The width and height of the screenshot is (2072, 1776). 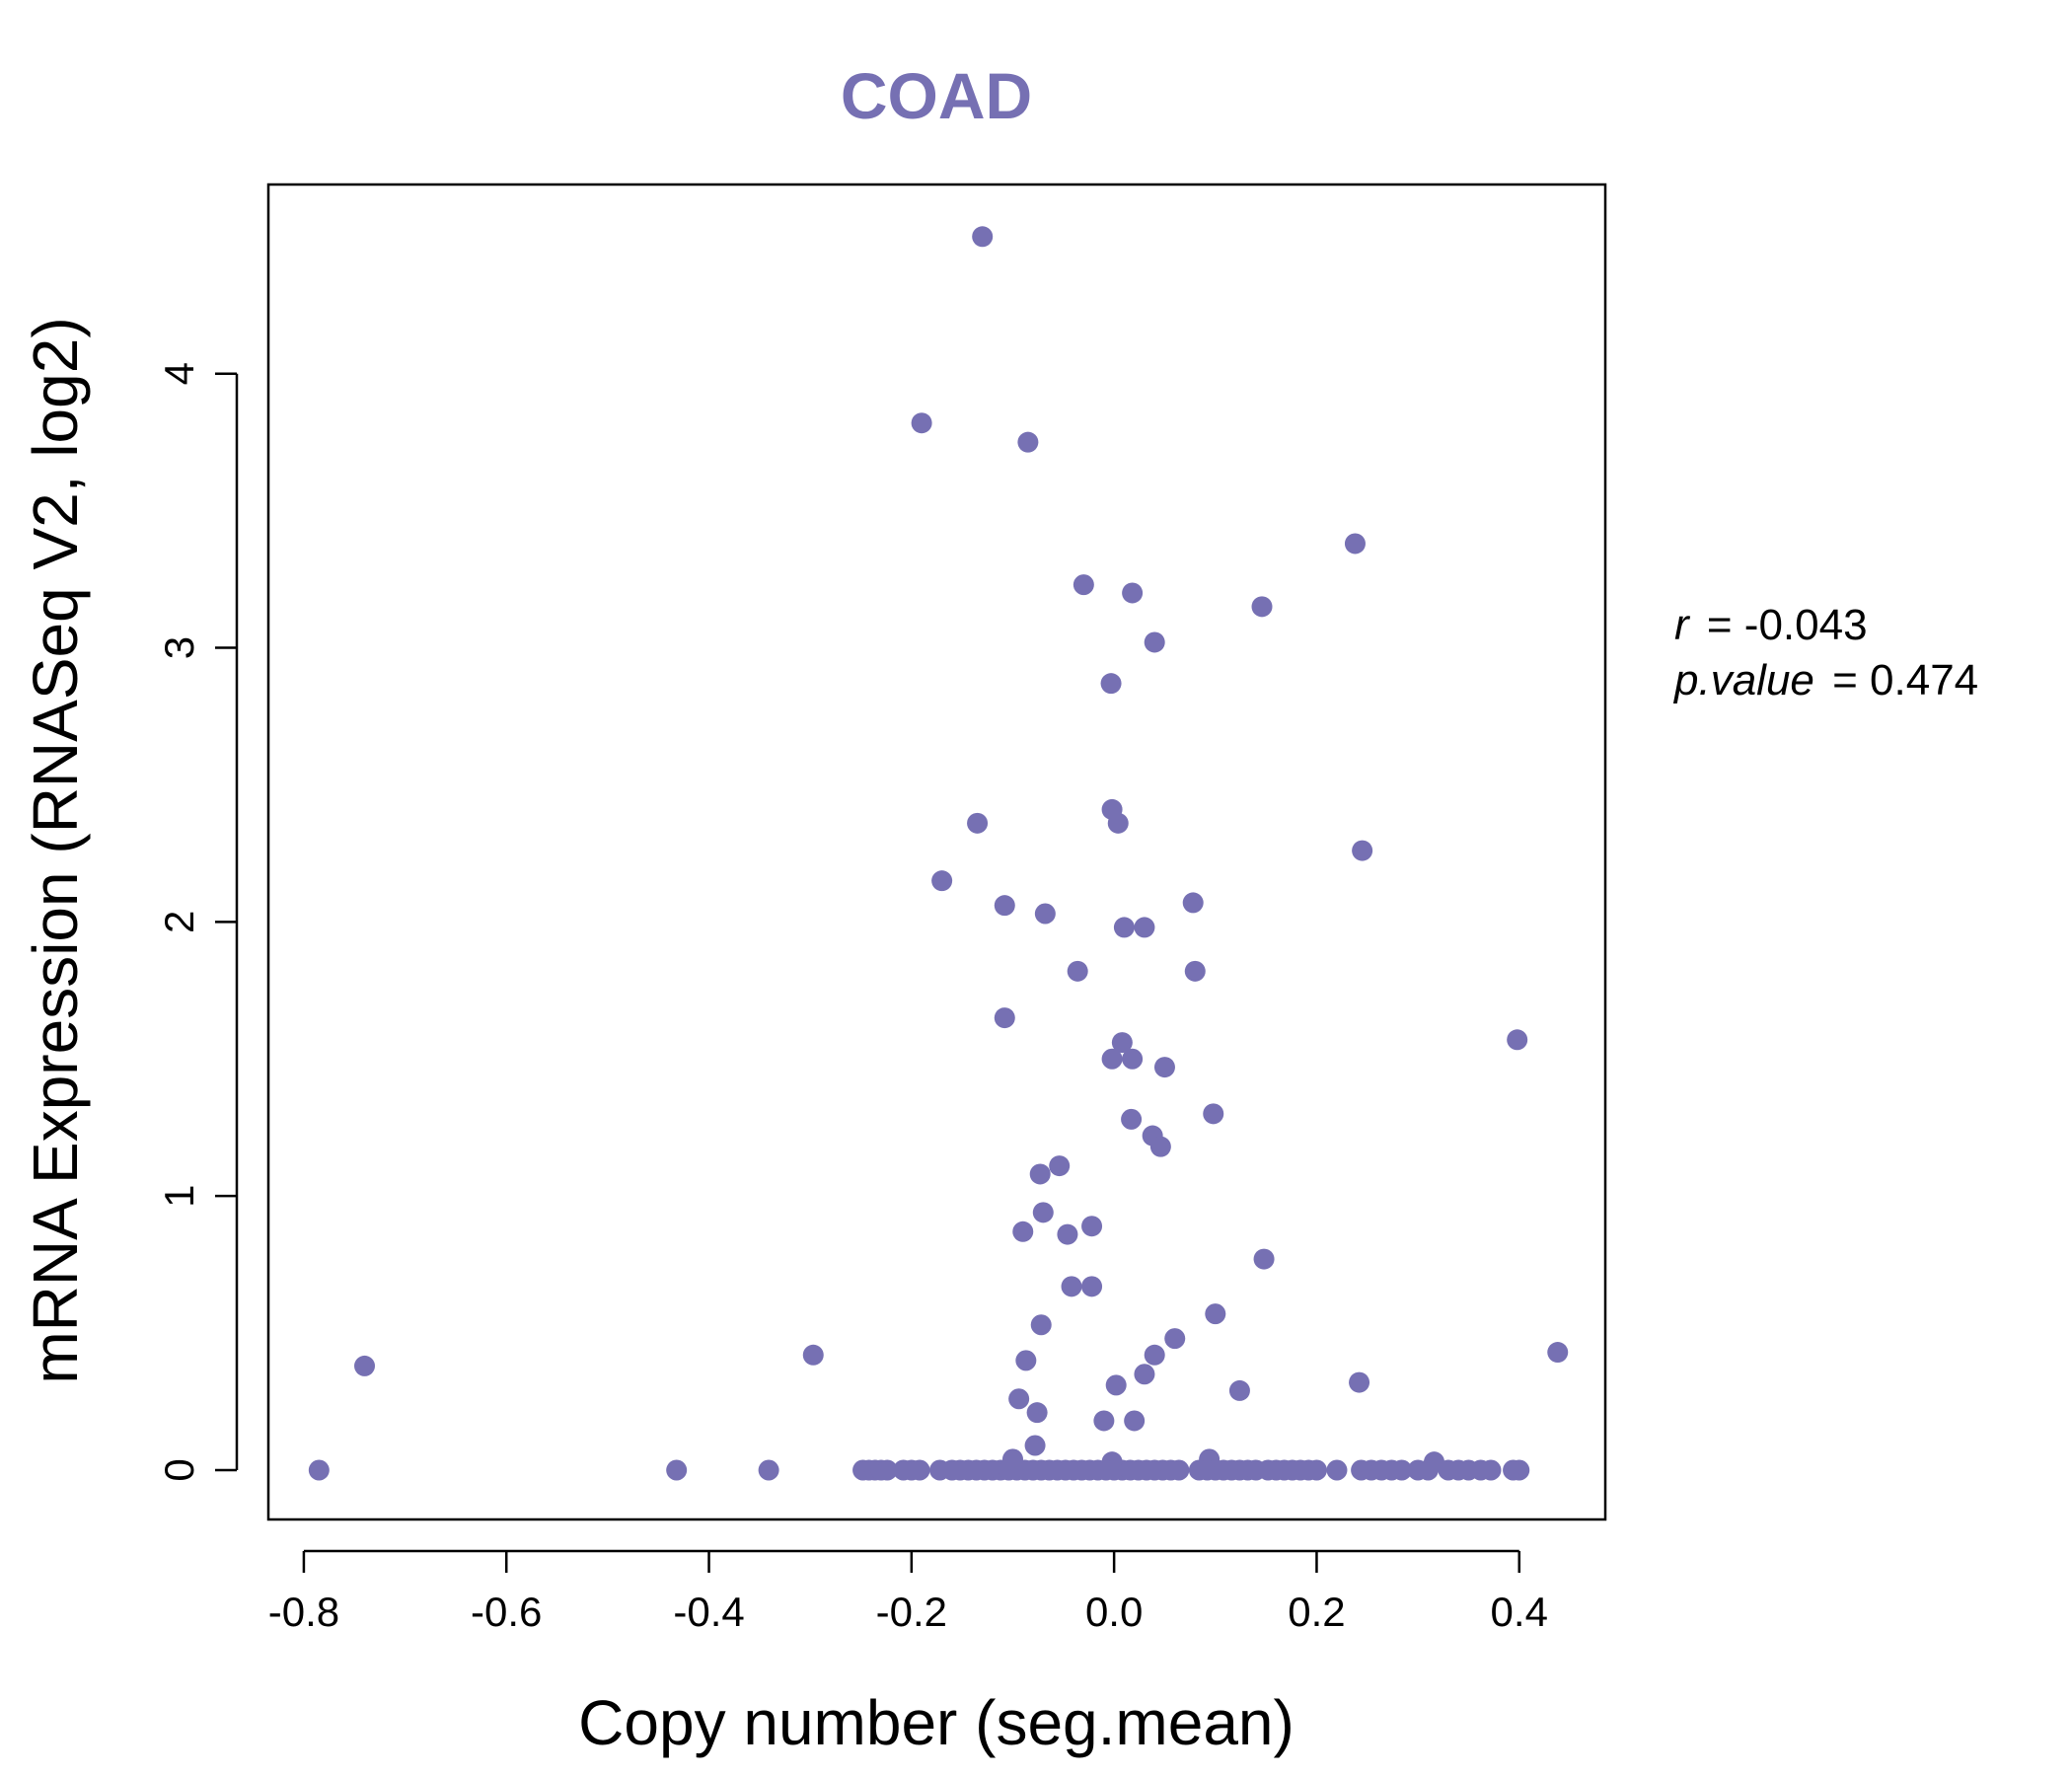 I want to click on svg-text: r = -0.043, so click(x=1771, y=625).